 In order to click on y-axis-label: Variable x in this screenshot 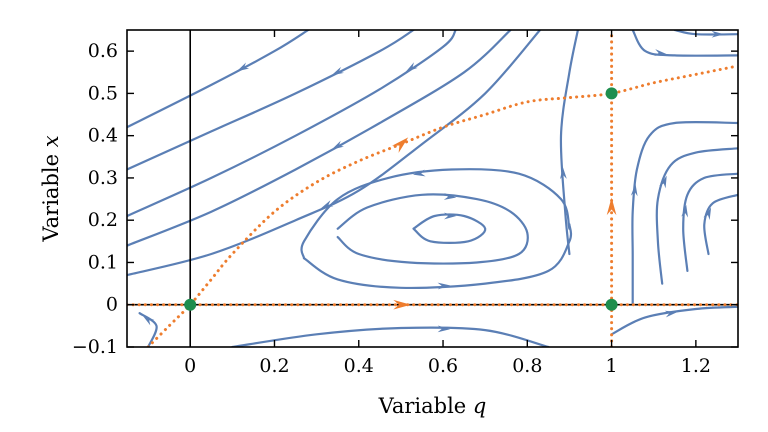, I will do `click(51, 188)`.